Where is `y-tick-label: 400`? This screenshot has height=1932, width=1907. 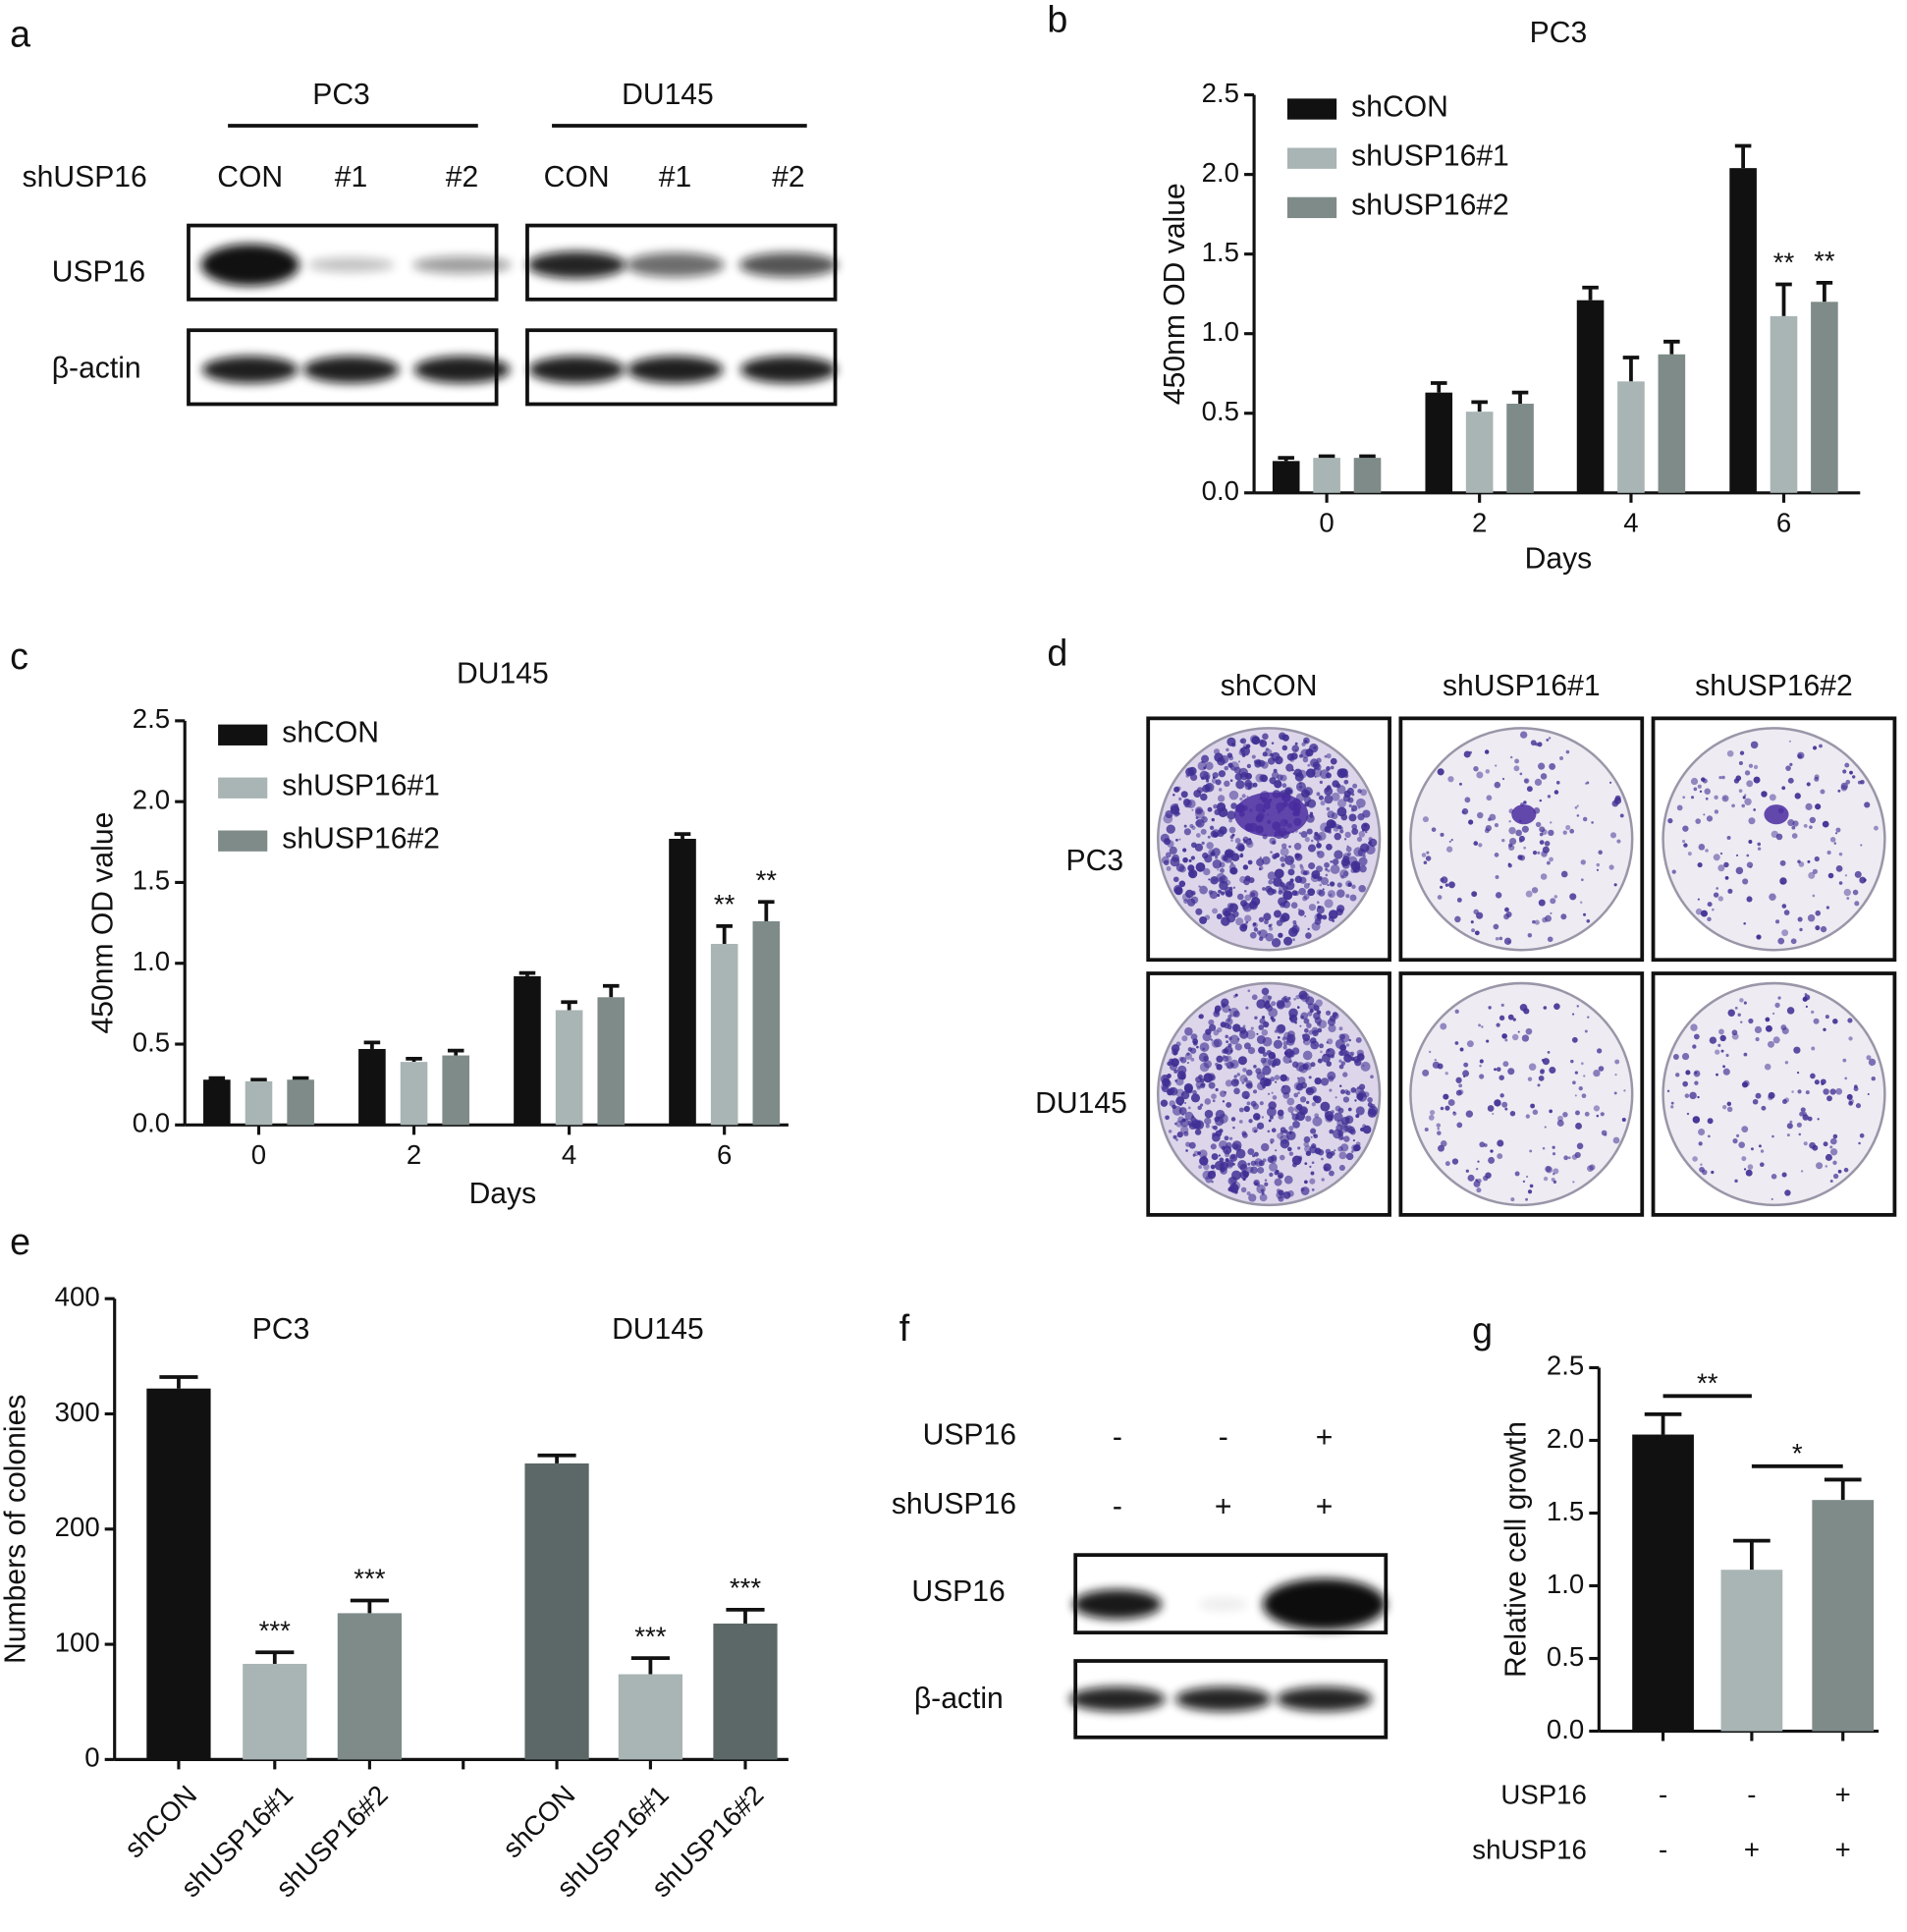
y-tick-label: 400 is located at coordinates (77, 1296).